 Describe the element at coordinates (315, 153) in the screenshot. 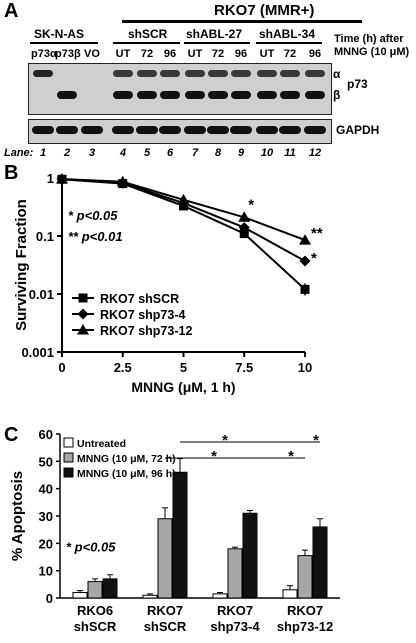

I see `lane-number: 12` at that location.